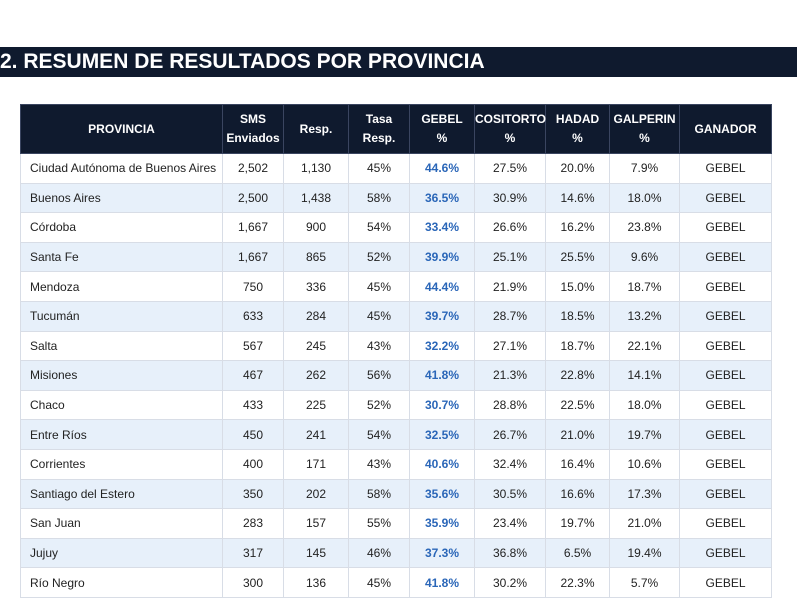  Describe the element at coordinates (253, 257) in the screenshot. I see `table-cell: 1,667` at that location.